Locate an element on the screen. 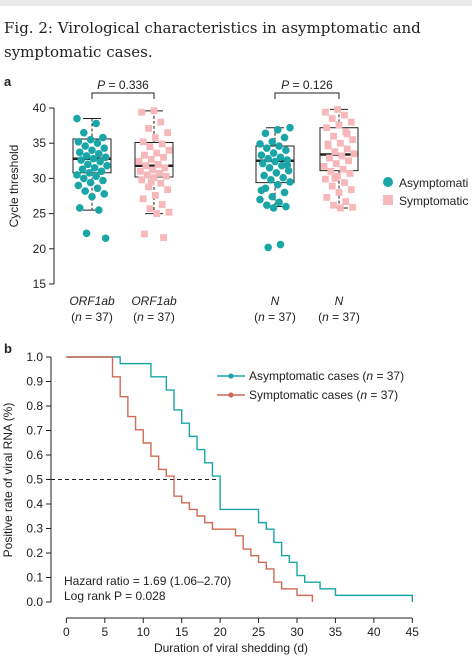 This screenshot has height=662, width=472. panel-b-x-tick-label: 30 is located at coordinates (297, 632).